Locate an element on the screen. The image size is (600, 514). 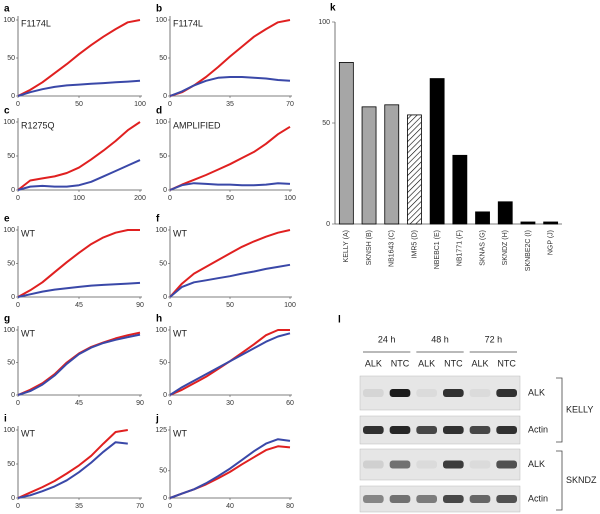
x-tick-label: SKNDZ (H) is located at coordinates (505, 247).